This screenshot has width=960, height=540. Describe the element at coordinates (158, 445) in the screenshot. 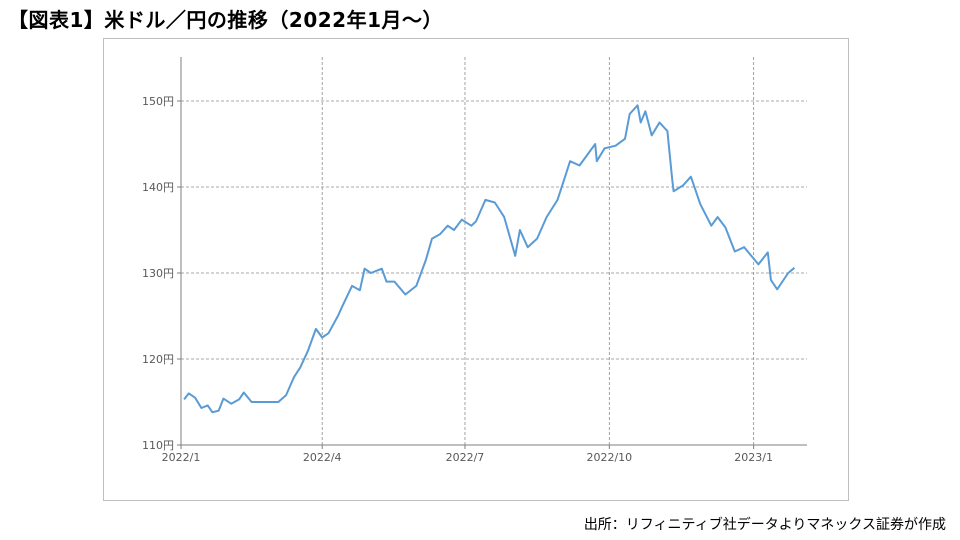

I see `y-tick-label: 110円` at that location.